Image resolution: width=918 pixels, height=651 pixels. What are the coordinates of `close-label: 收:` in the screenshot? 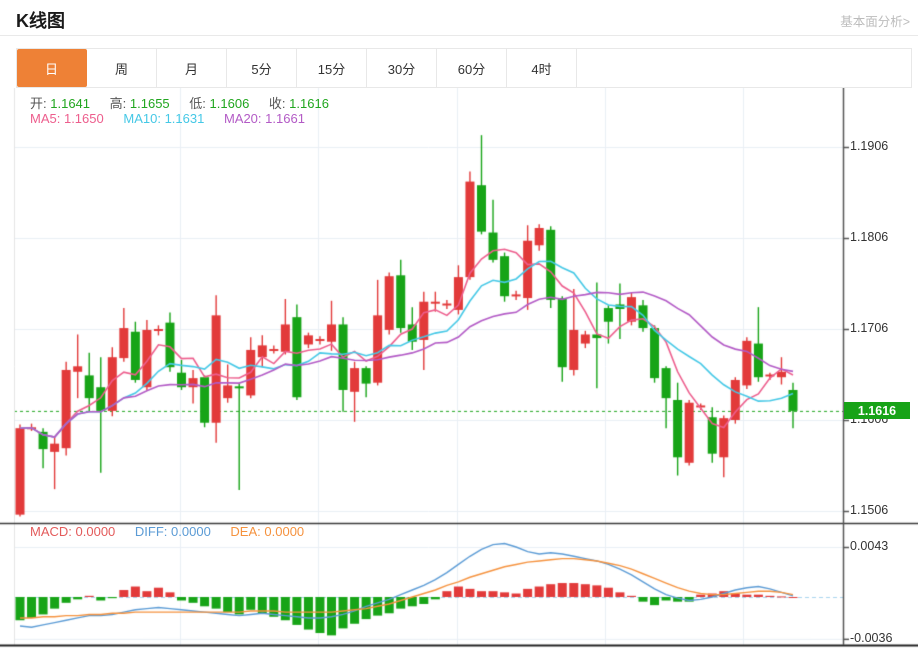 It's located at (277, 103).